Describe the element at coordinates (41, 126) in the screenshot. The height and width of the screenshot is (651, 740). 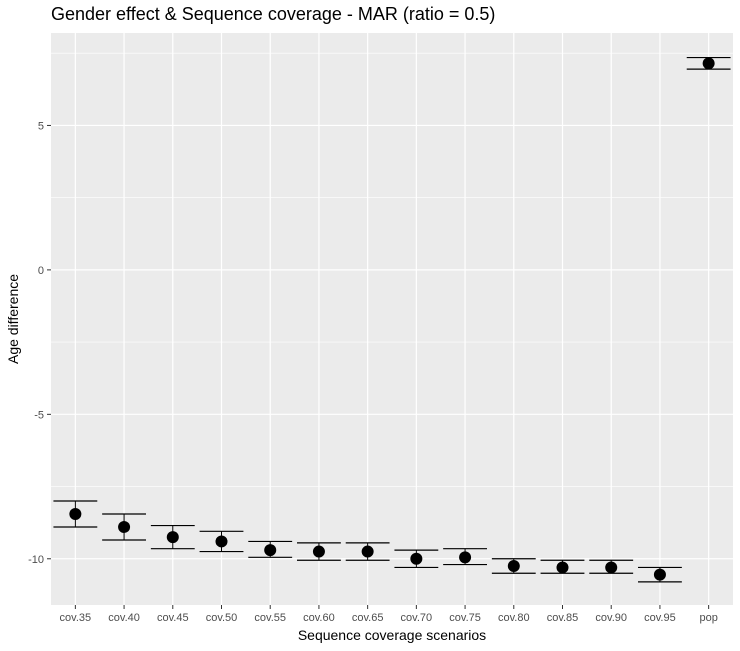
I see `y-tick-label: 5` at that location.